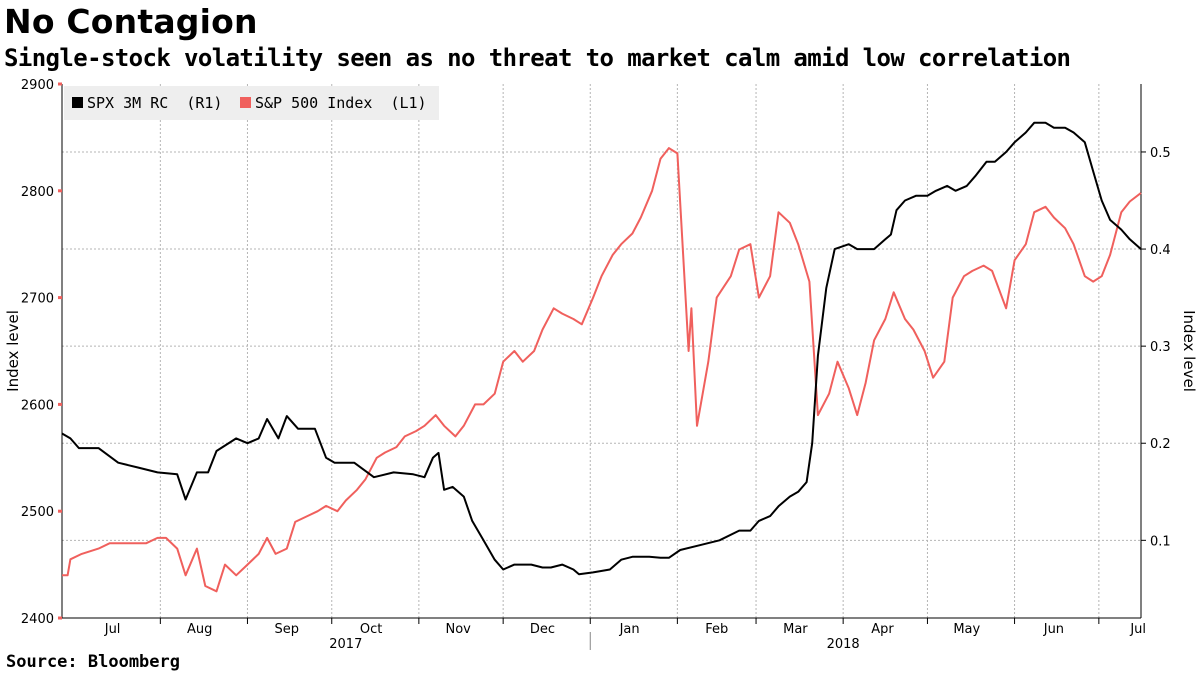 The image size is (1200, 675). What do you see at coordinates (287, 629) in the screenshot?
I see `x-tick-label: Sep` at bounding box center [287, 629].